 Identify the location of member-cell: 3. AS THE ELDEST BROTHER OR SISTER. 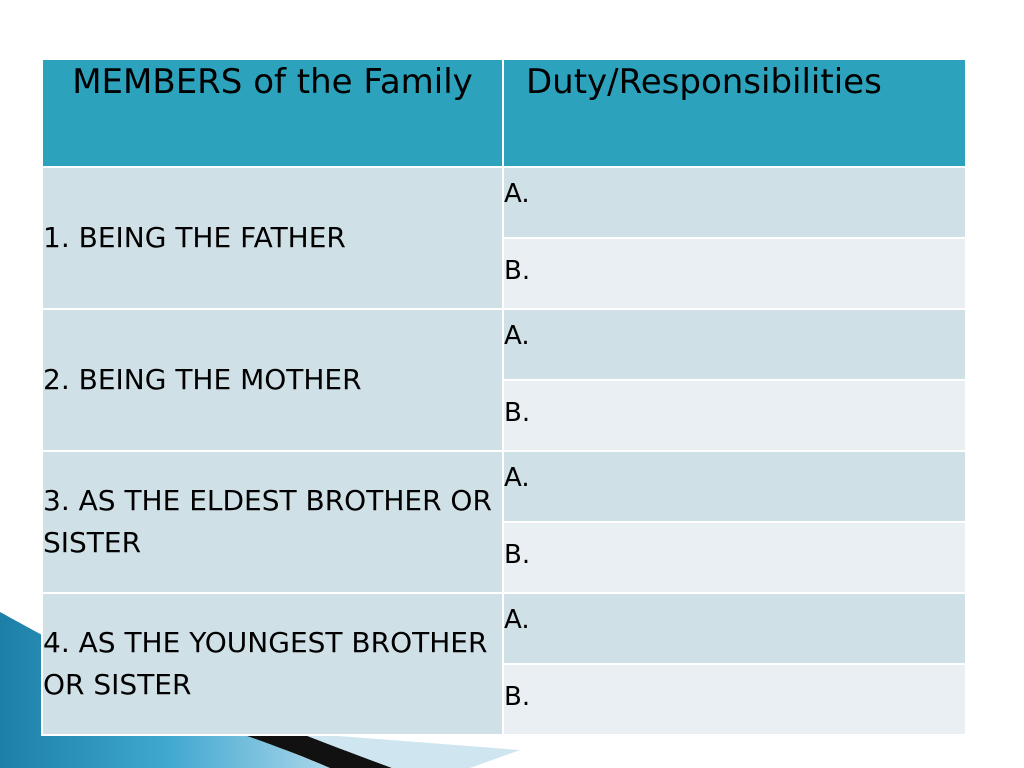
(272, 522).